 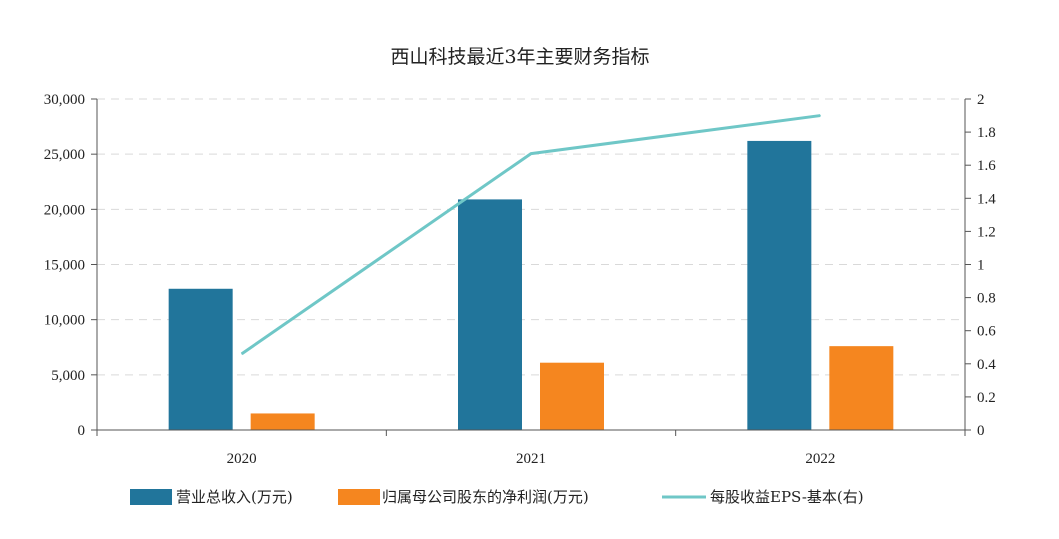 What do you see at coordinates (359, 497) in the screenshot?
I see `legend-net-profit-swatch` at bounding box center [359, 497].